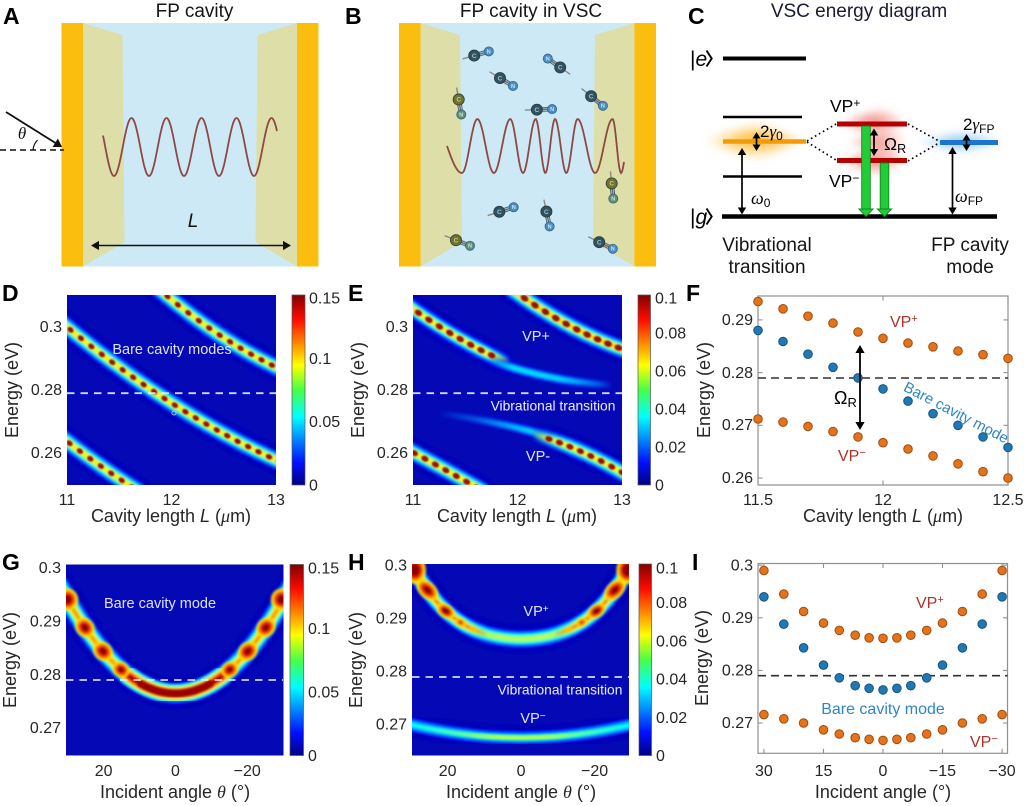  I want to click on svg-text: VSC energy diagram, so click(859, 11).